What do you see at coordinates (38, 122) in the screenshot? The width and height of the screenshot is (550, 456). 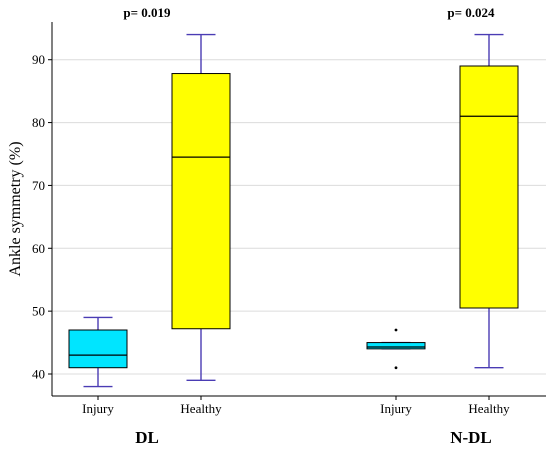 I see `y-tick-label: 80` at bounding box center [38, 122].